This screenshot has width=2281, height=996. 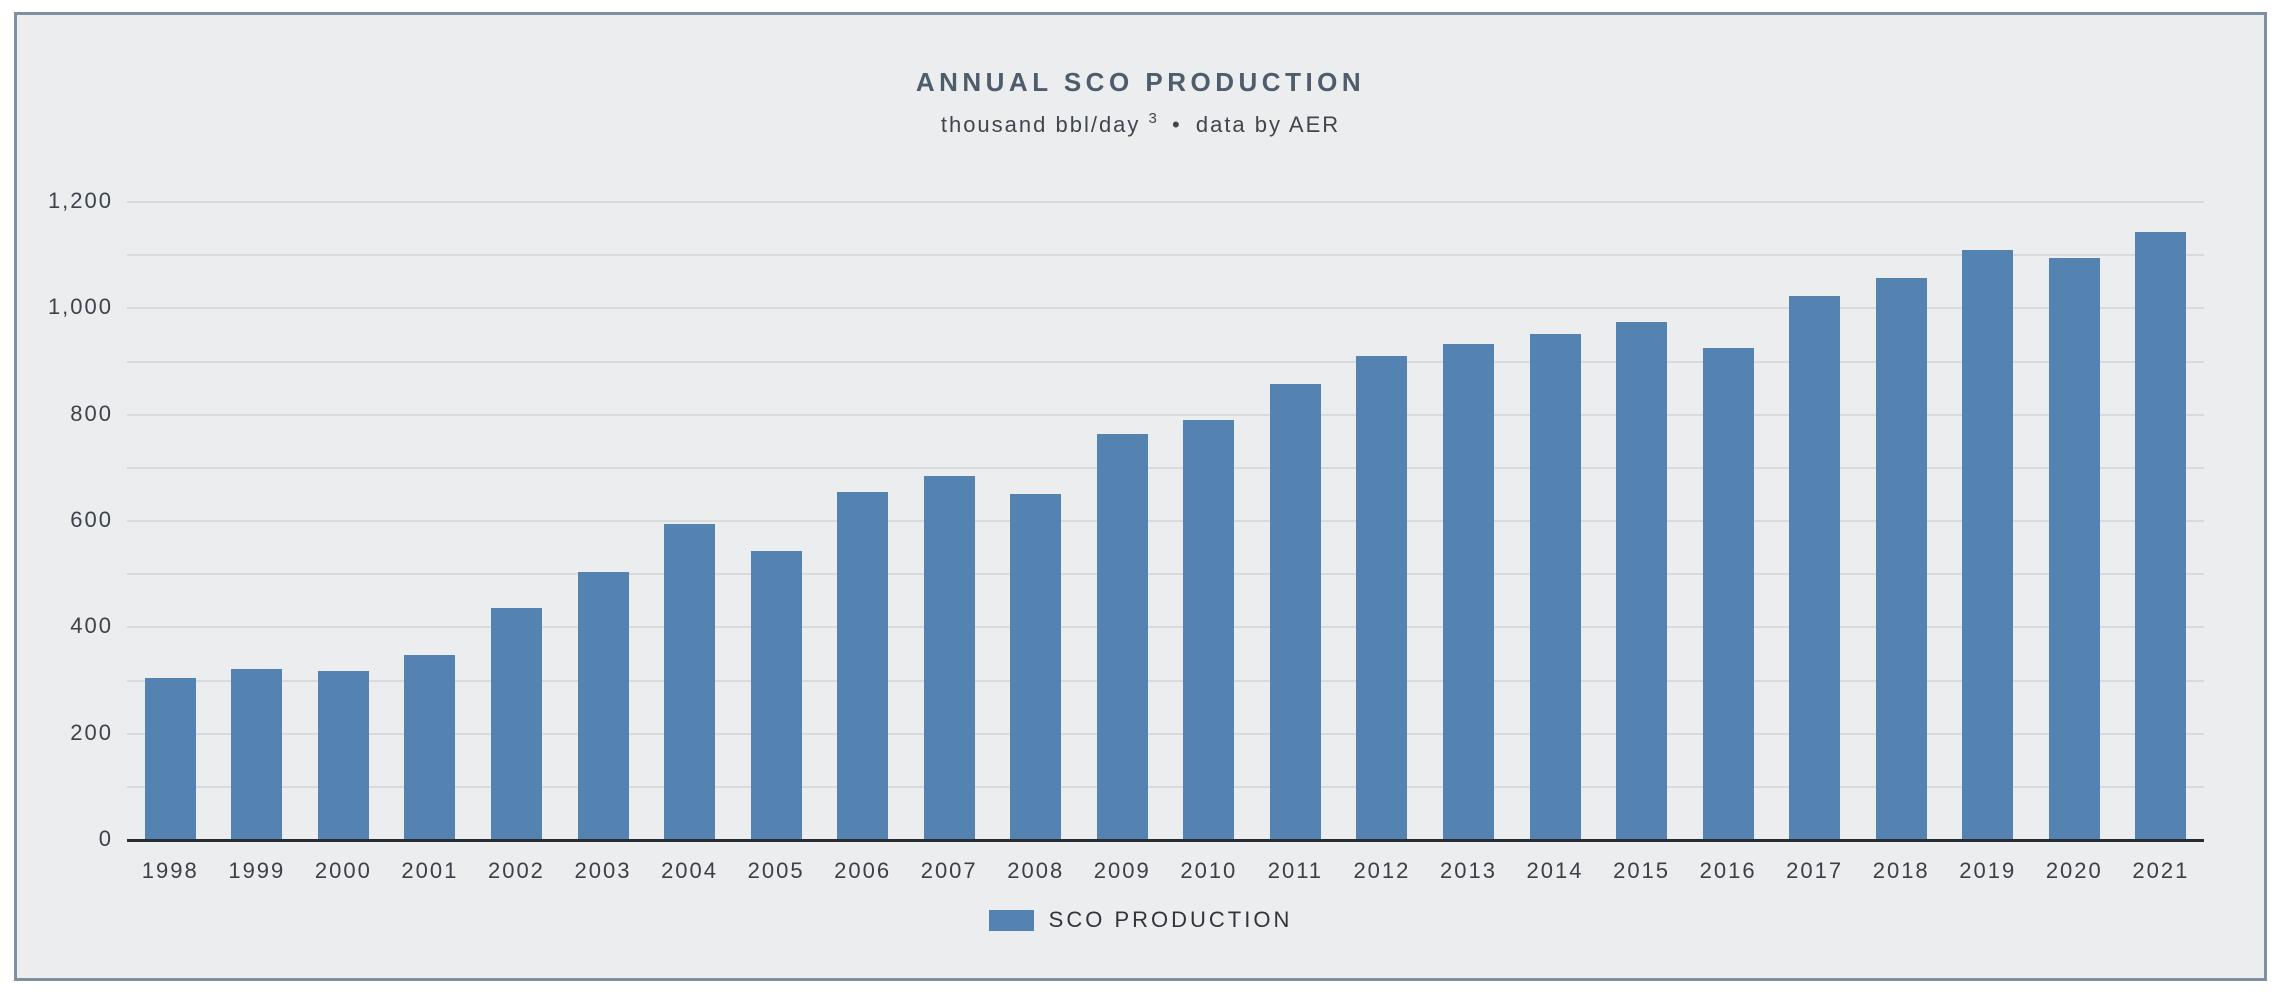 What do you see at coordinates (1295, 870) in the screenshot?
I see `x-tick-label-2011: 2011` at bounding box center [1295, 870].